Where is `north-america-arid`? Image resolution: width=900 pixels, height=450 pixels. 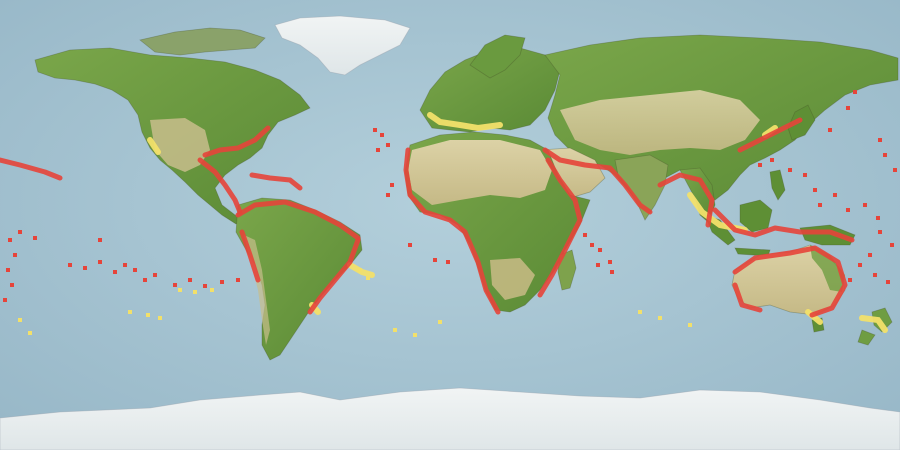
north-america-arid is located at coordinates (180, 145).